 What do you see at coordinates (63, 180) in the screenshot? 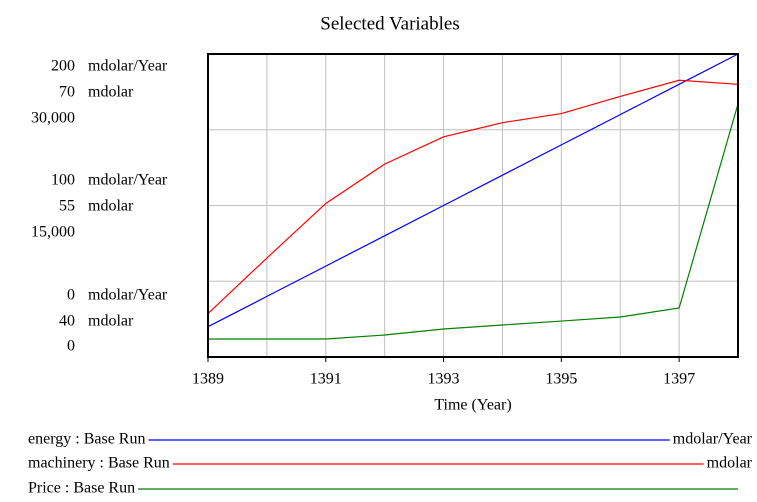
I see `y-tick-label: 100` at bounding box center [63, 180].